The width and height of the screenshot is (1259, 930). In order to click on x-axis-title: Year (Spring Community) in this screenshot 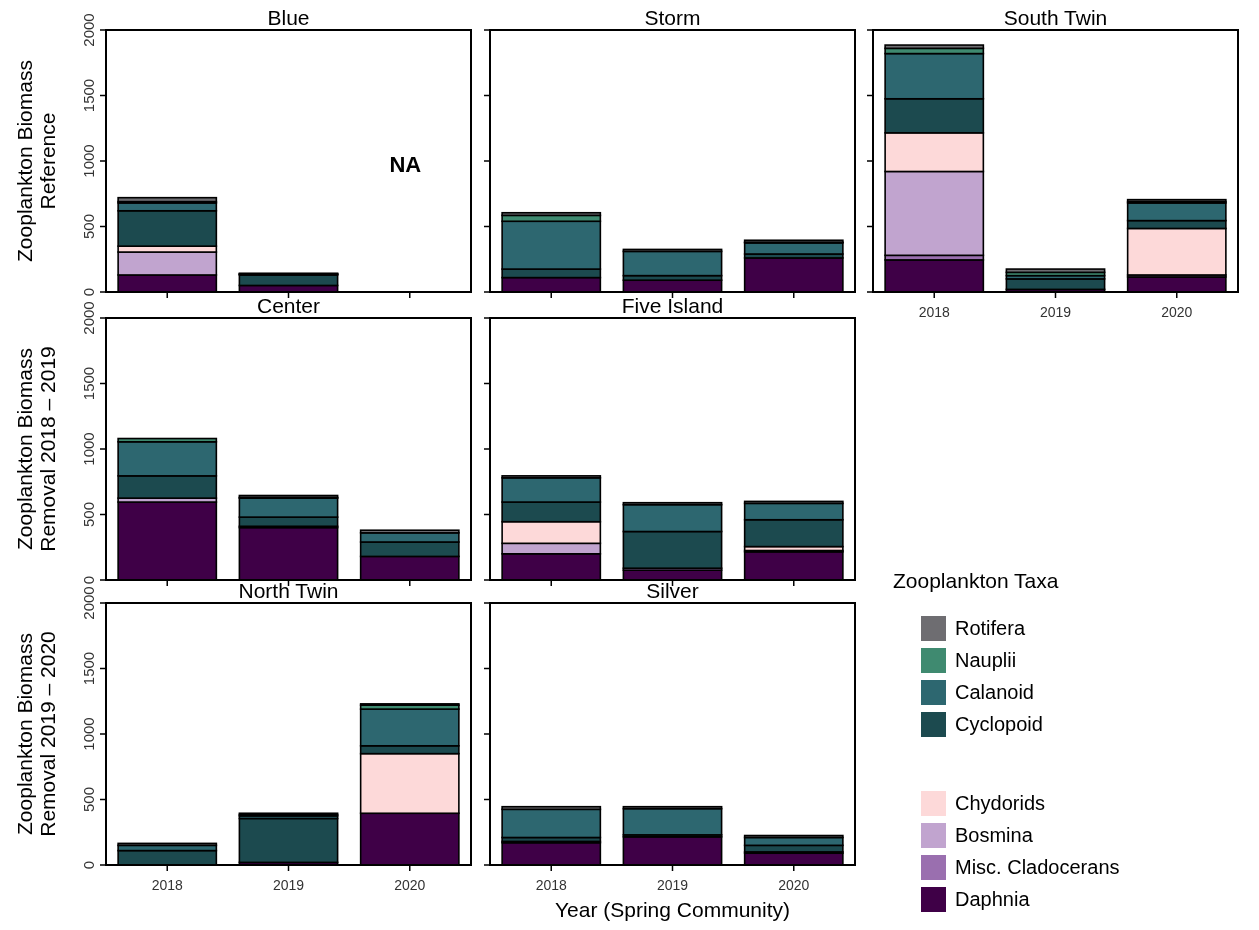, I will do `click(672, 909)`.